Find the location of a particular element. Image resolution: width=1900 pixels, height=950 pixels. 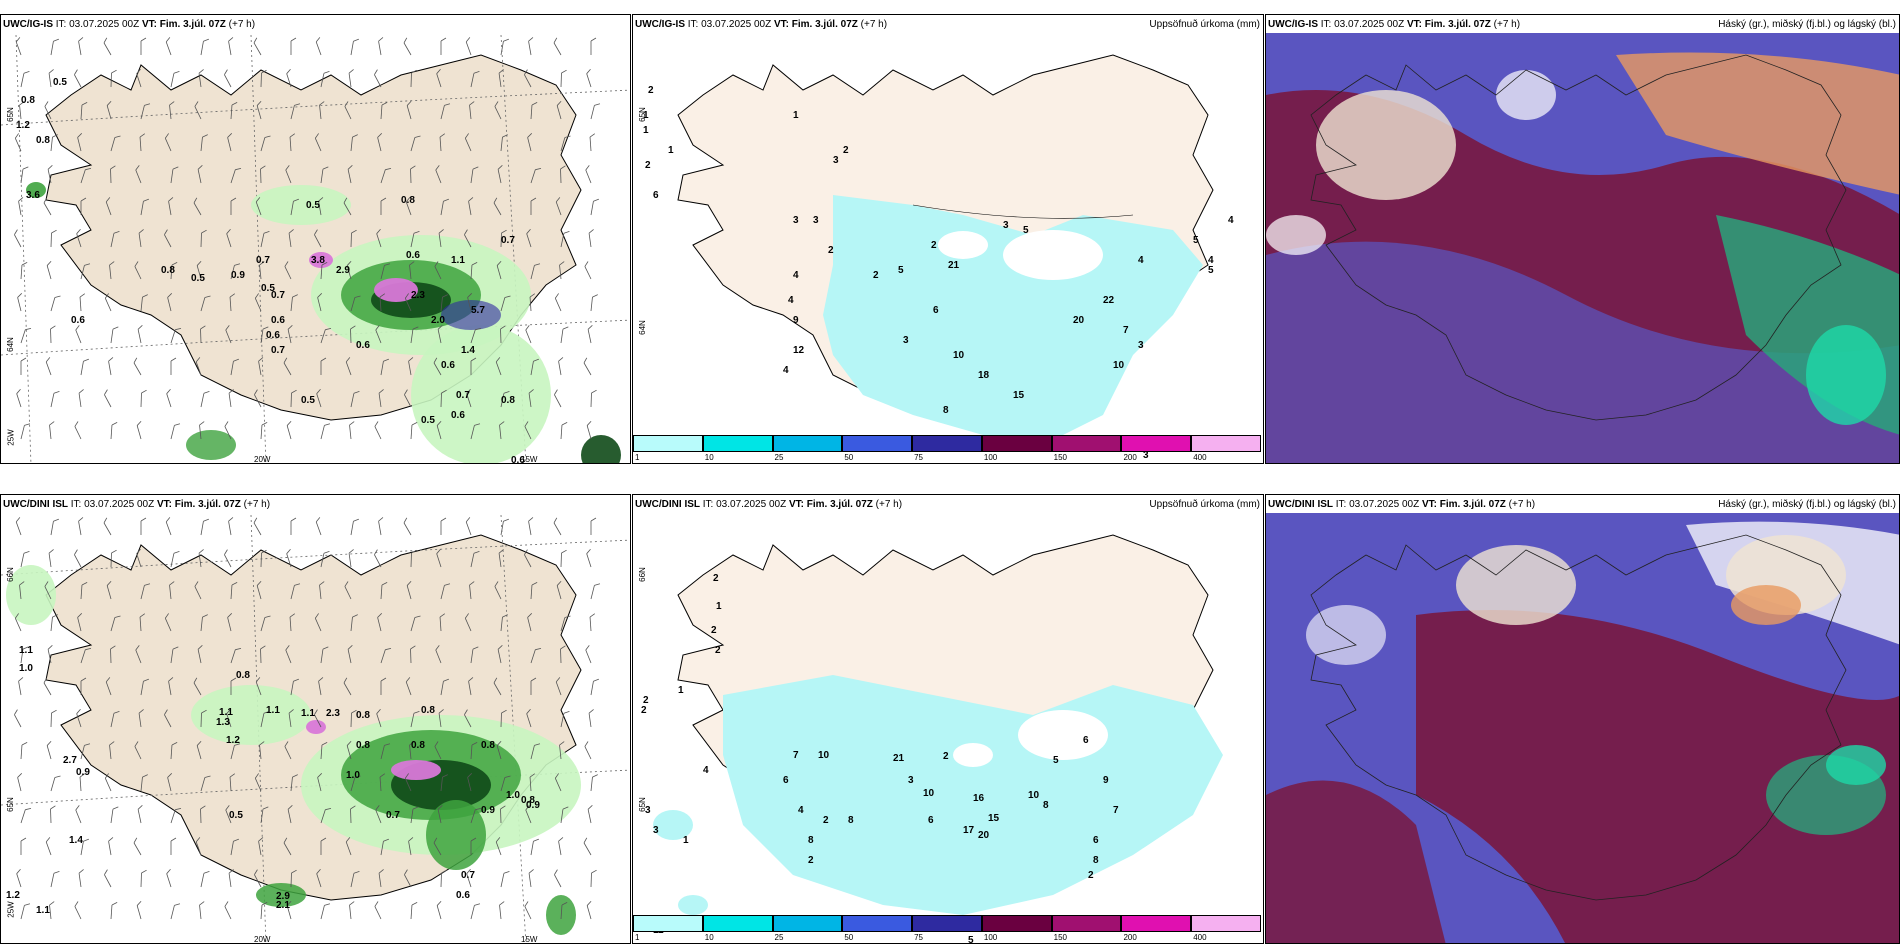

colorbar-tick: 150 is located at coordinates (1060, 457).